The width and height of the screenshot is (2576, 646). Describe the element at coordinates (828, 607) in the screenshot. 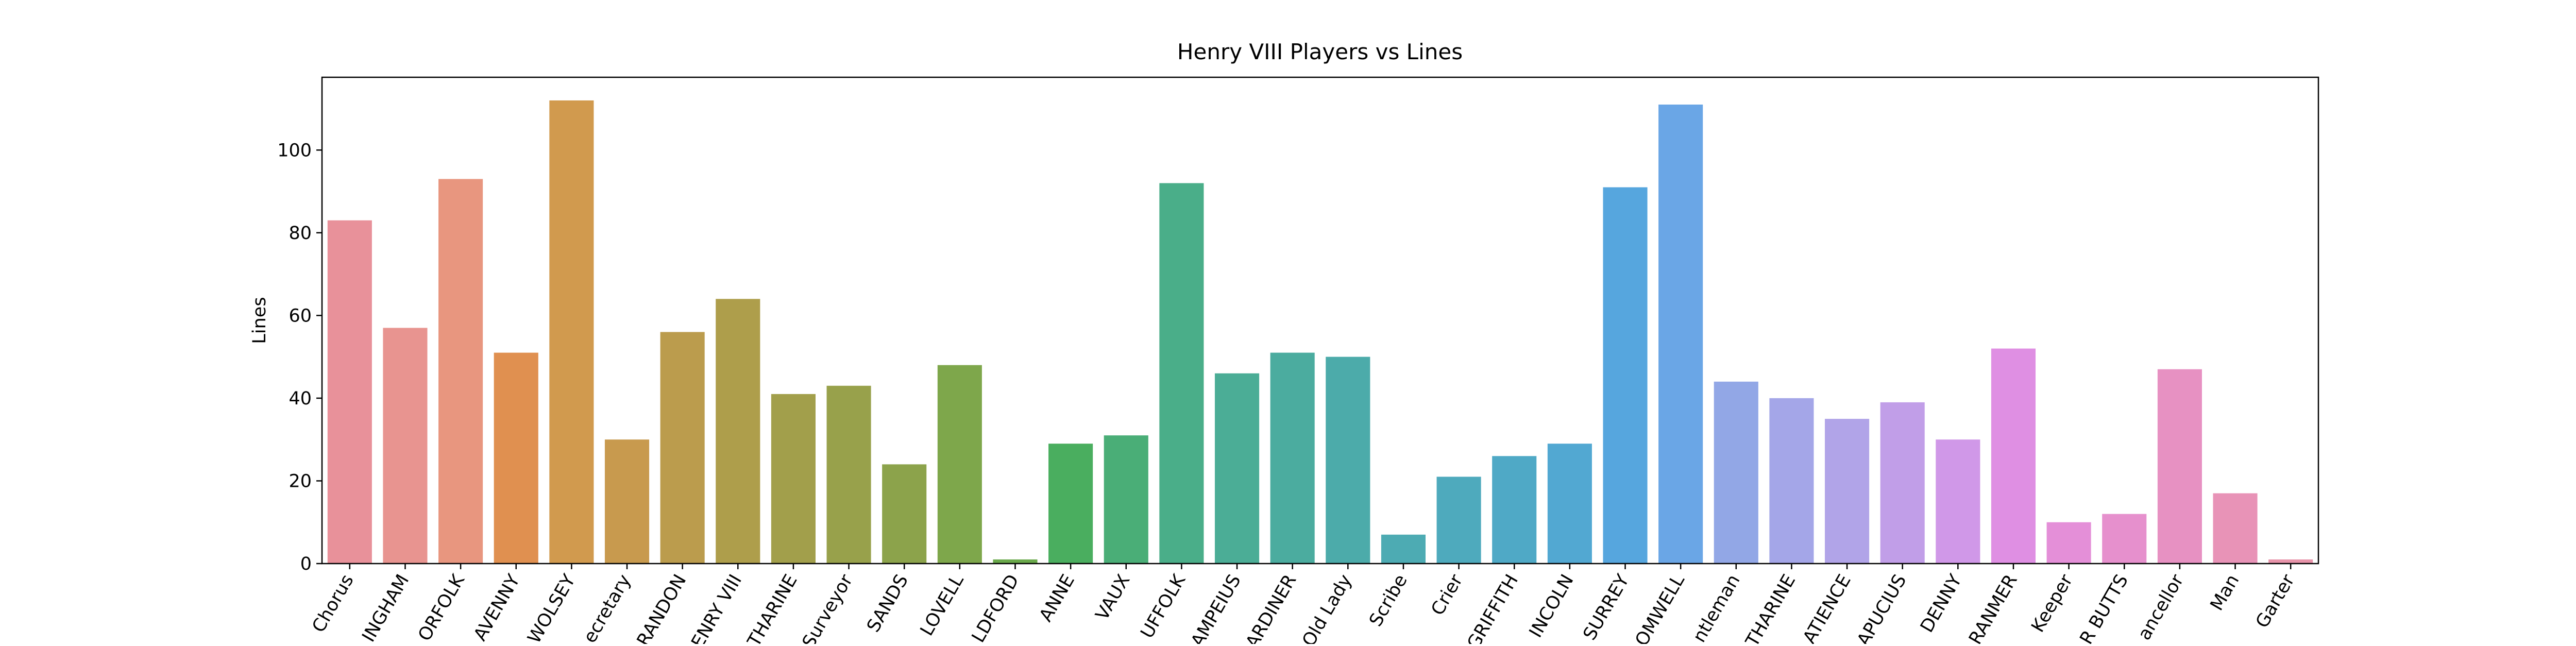

I see `x-tick-label: Surveyor` at that location.